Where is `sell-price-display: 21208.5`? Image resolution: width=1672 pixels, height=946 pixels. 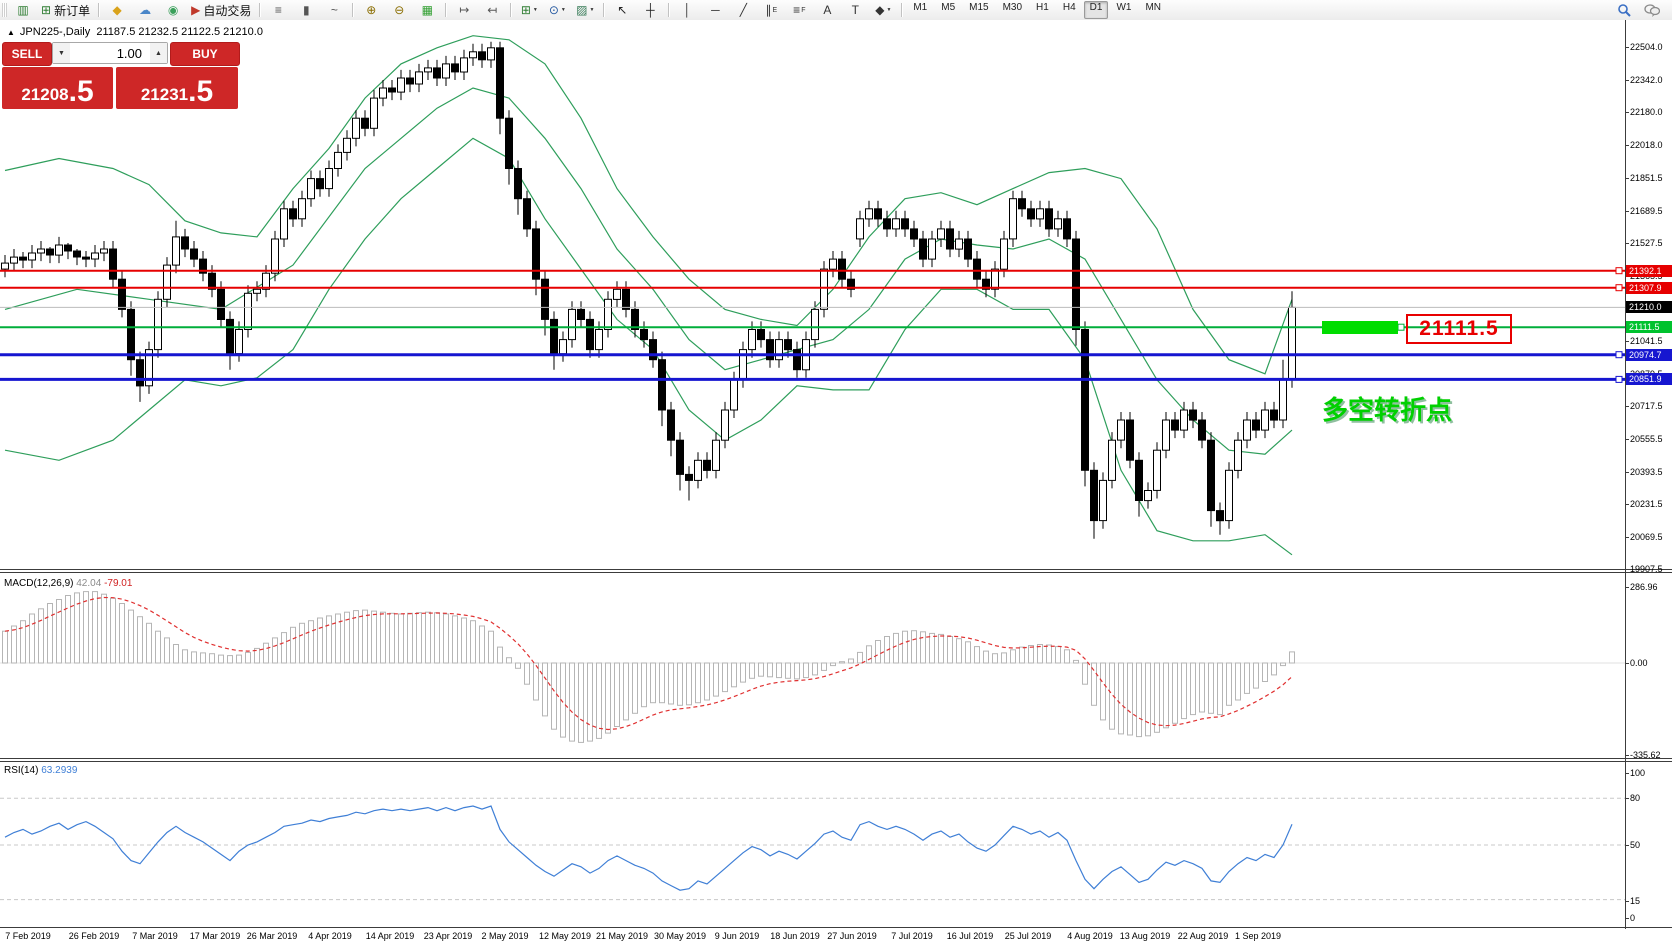
sell-price-display: 21208.5 is located at coordinates (57, 88).